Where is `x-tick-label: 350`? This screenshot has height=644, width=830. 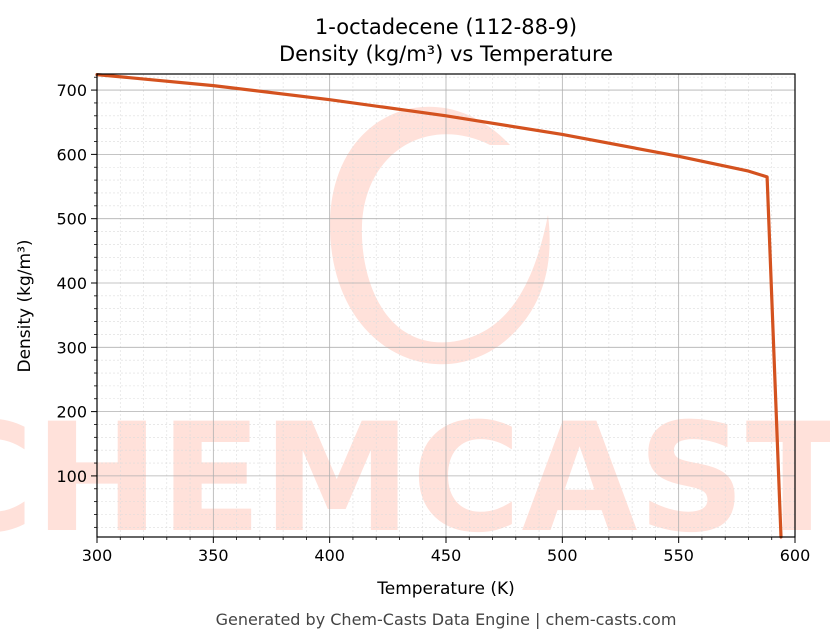
x-tick-label: 350 is located at coordinates (213, 555).